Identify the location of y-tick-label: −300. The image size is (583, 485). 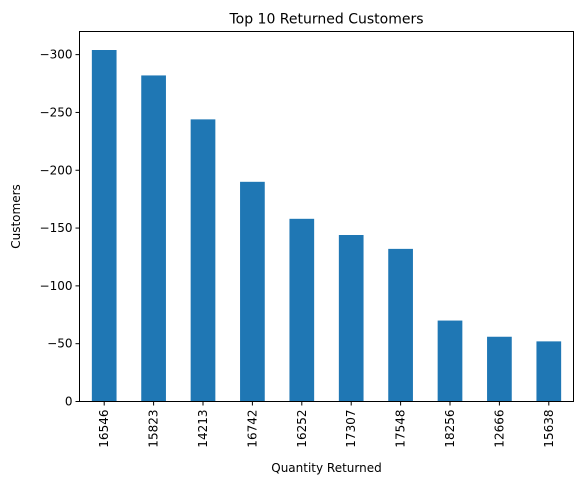
(56, 55).